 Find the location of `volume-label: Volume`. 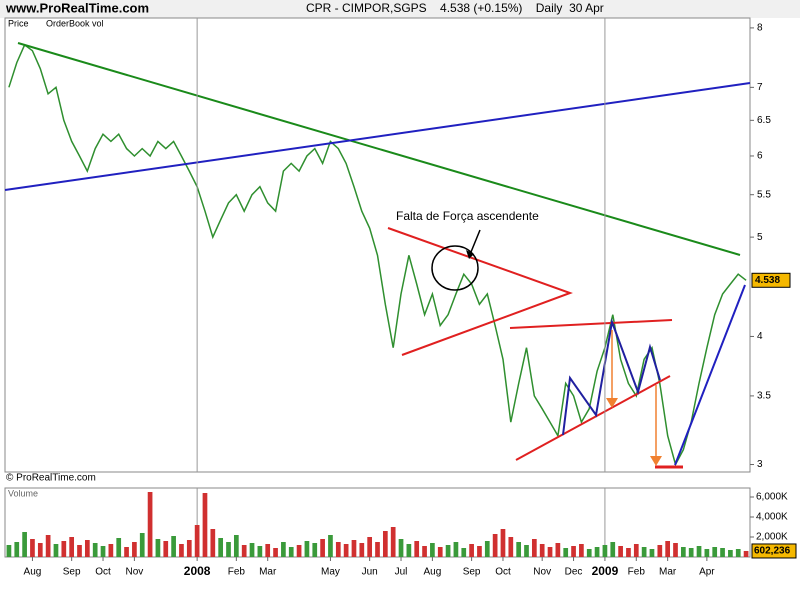

volume-label: Volume is located at coordinates (23, 493).